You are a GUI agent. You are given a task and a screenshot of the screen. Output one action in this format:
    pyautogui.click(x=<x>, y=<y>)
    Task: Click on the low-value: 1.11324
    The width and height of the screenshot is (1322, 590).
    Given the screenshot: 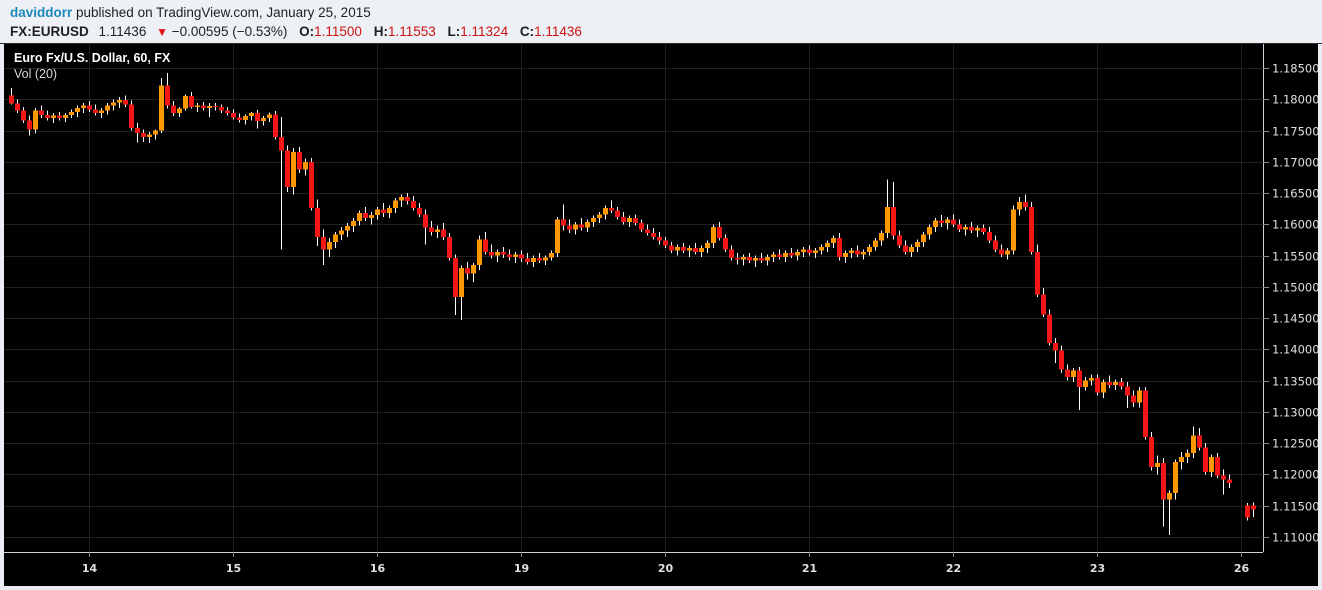 What is the action you would take?
    pyautogui.click(x=484, y=31)
    